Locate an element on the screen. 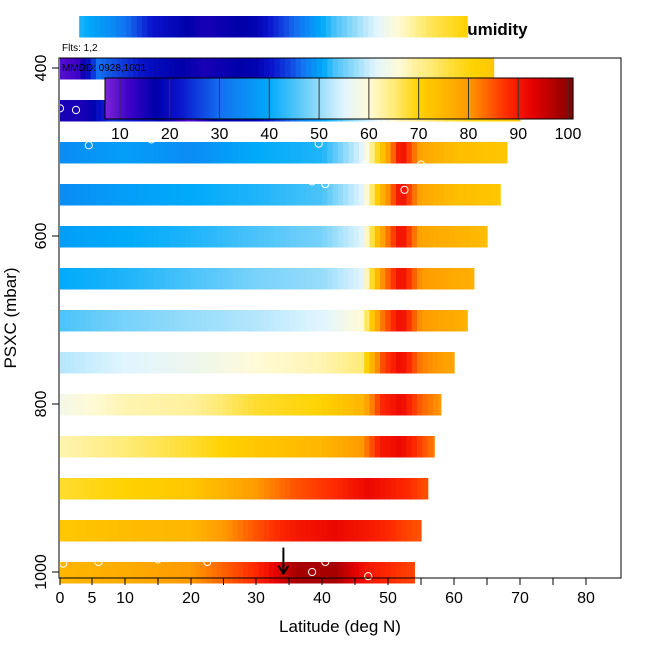  x-tick-label: 5 is located at coordinates (92, 598).